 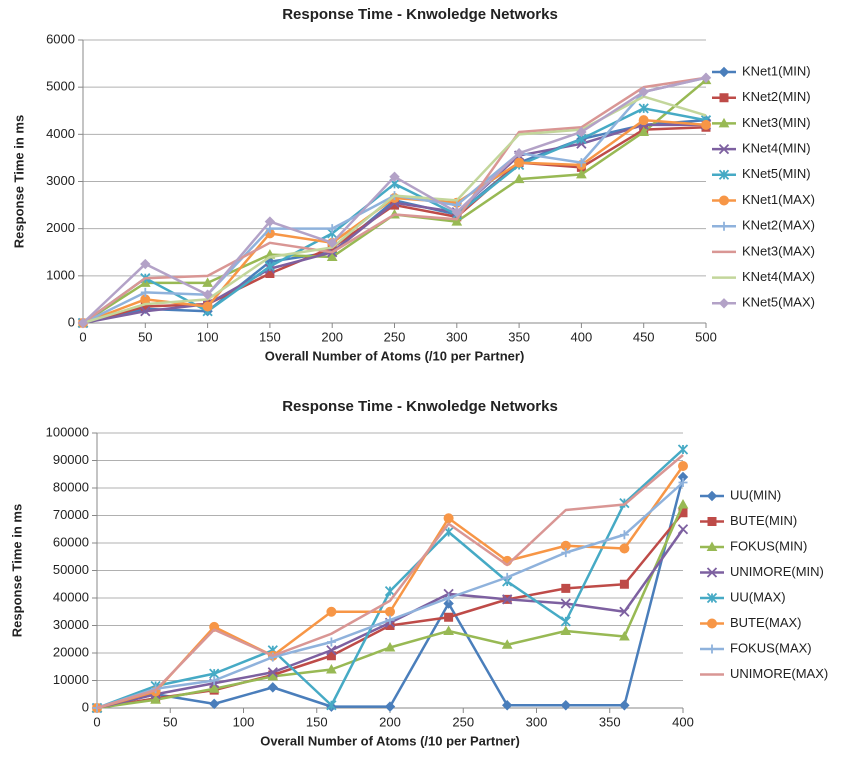 I want to click on legend-label: KNet1(MAX), so click(x=778, y=199).